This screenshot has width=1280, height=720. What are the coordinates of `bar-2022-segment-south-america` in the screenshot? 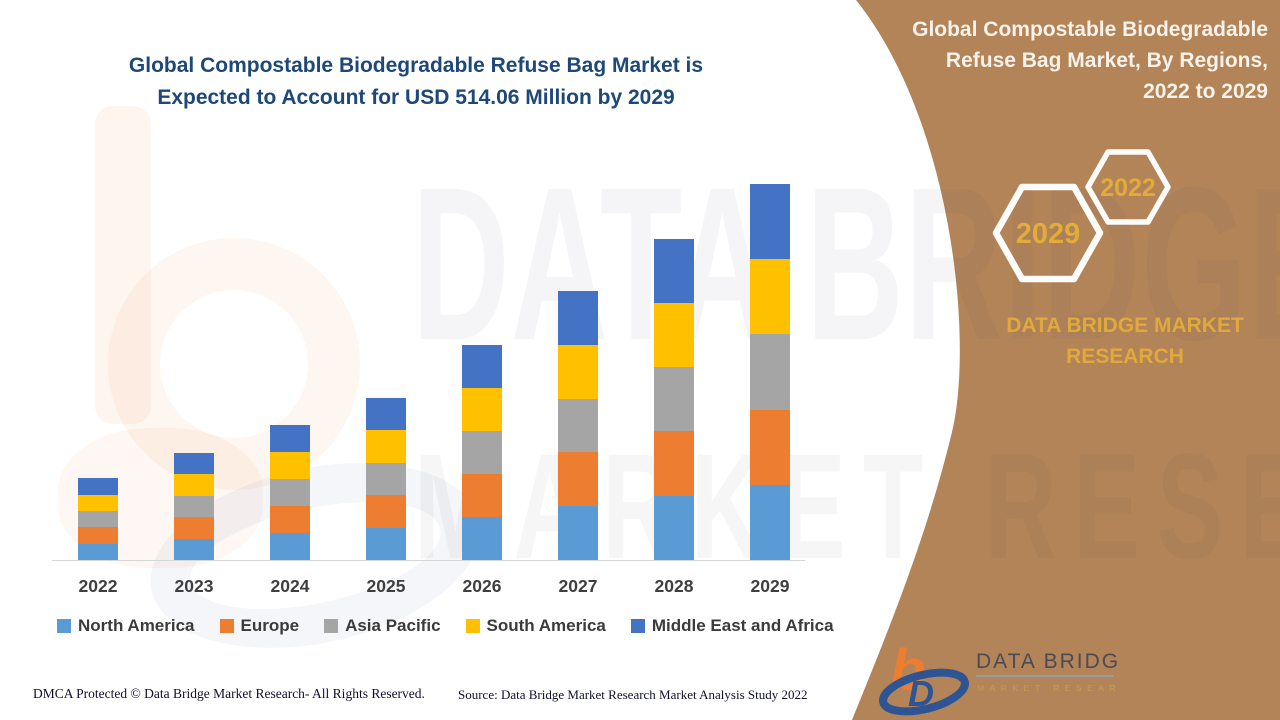 It's located at (98, 503).